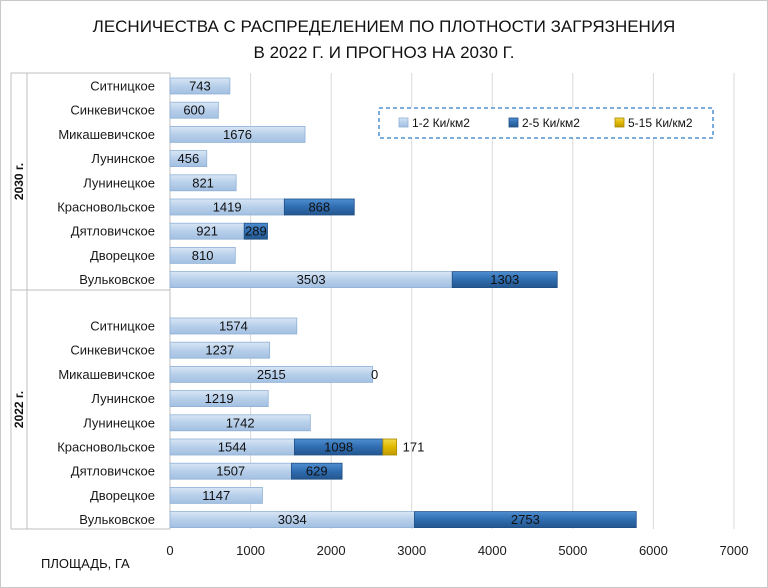 The height and width of the screenshot is (588, 768). I want to click on bar-value-label: 868, so click(319, 207).